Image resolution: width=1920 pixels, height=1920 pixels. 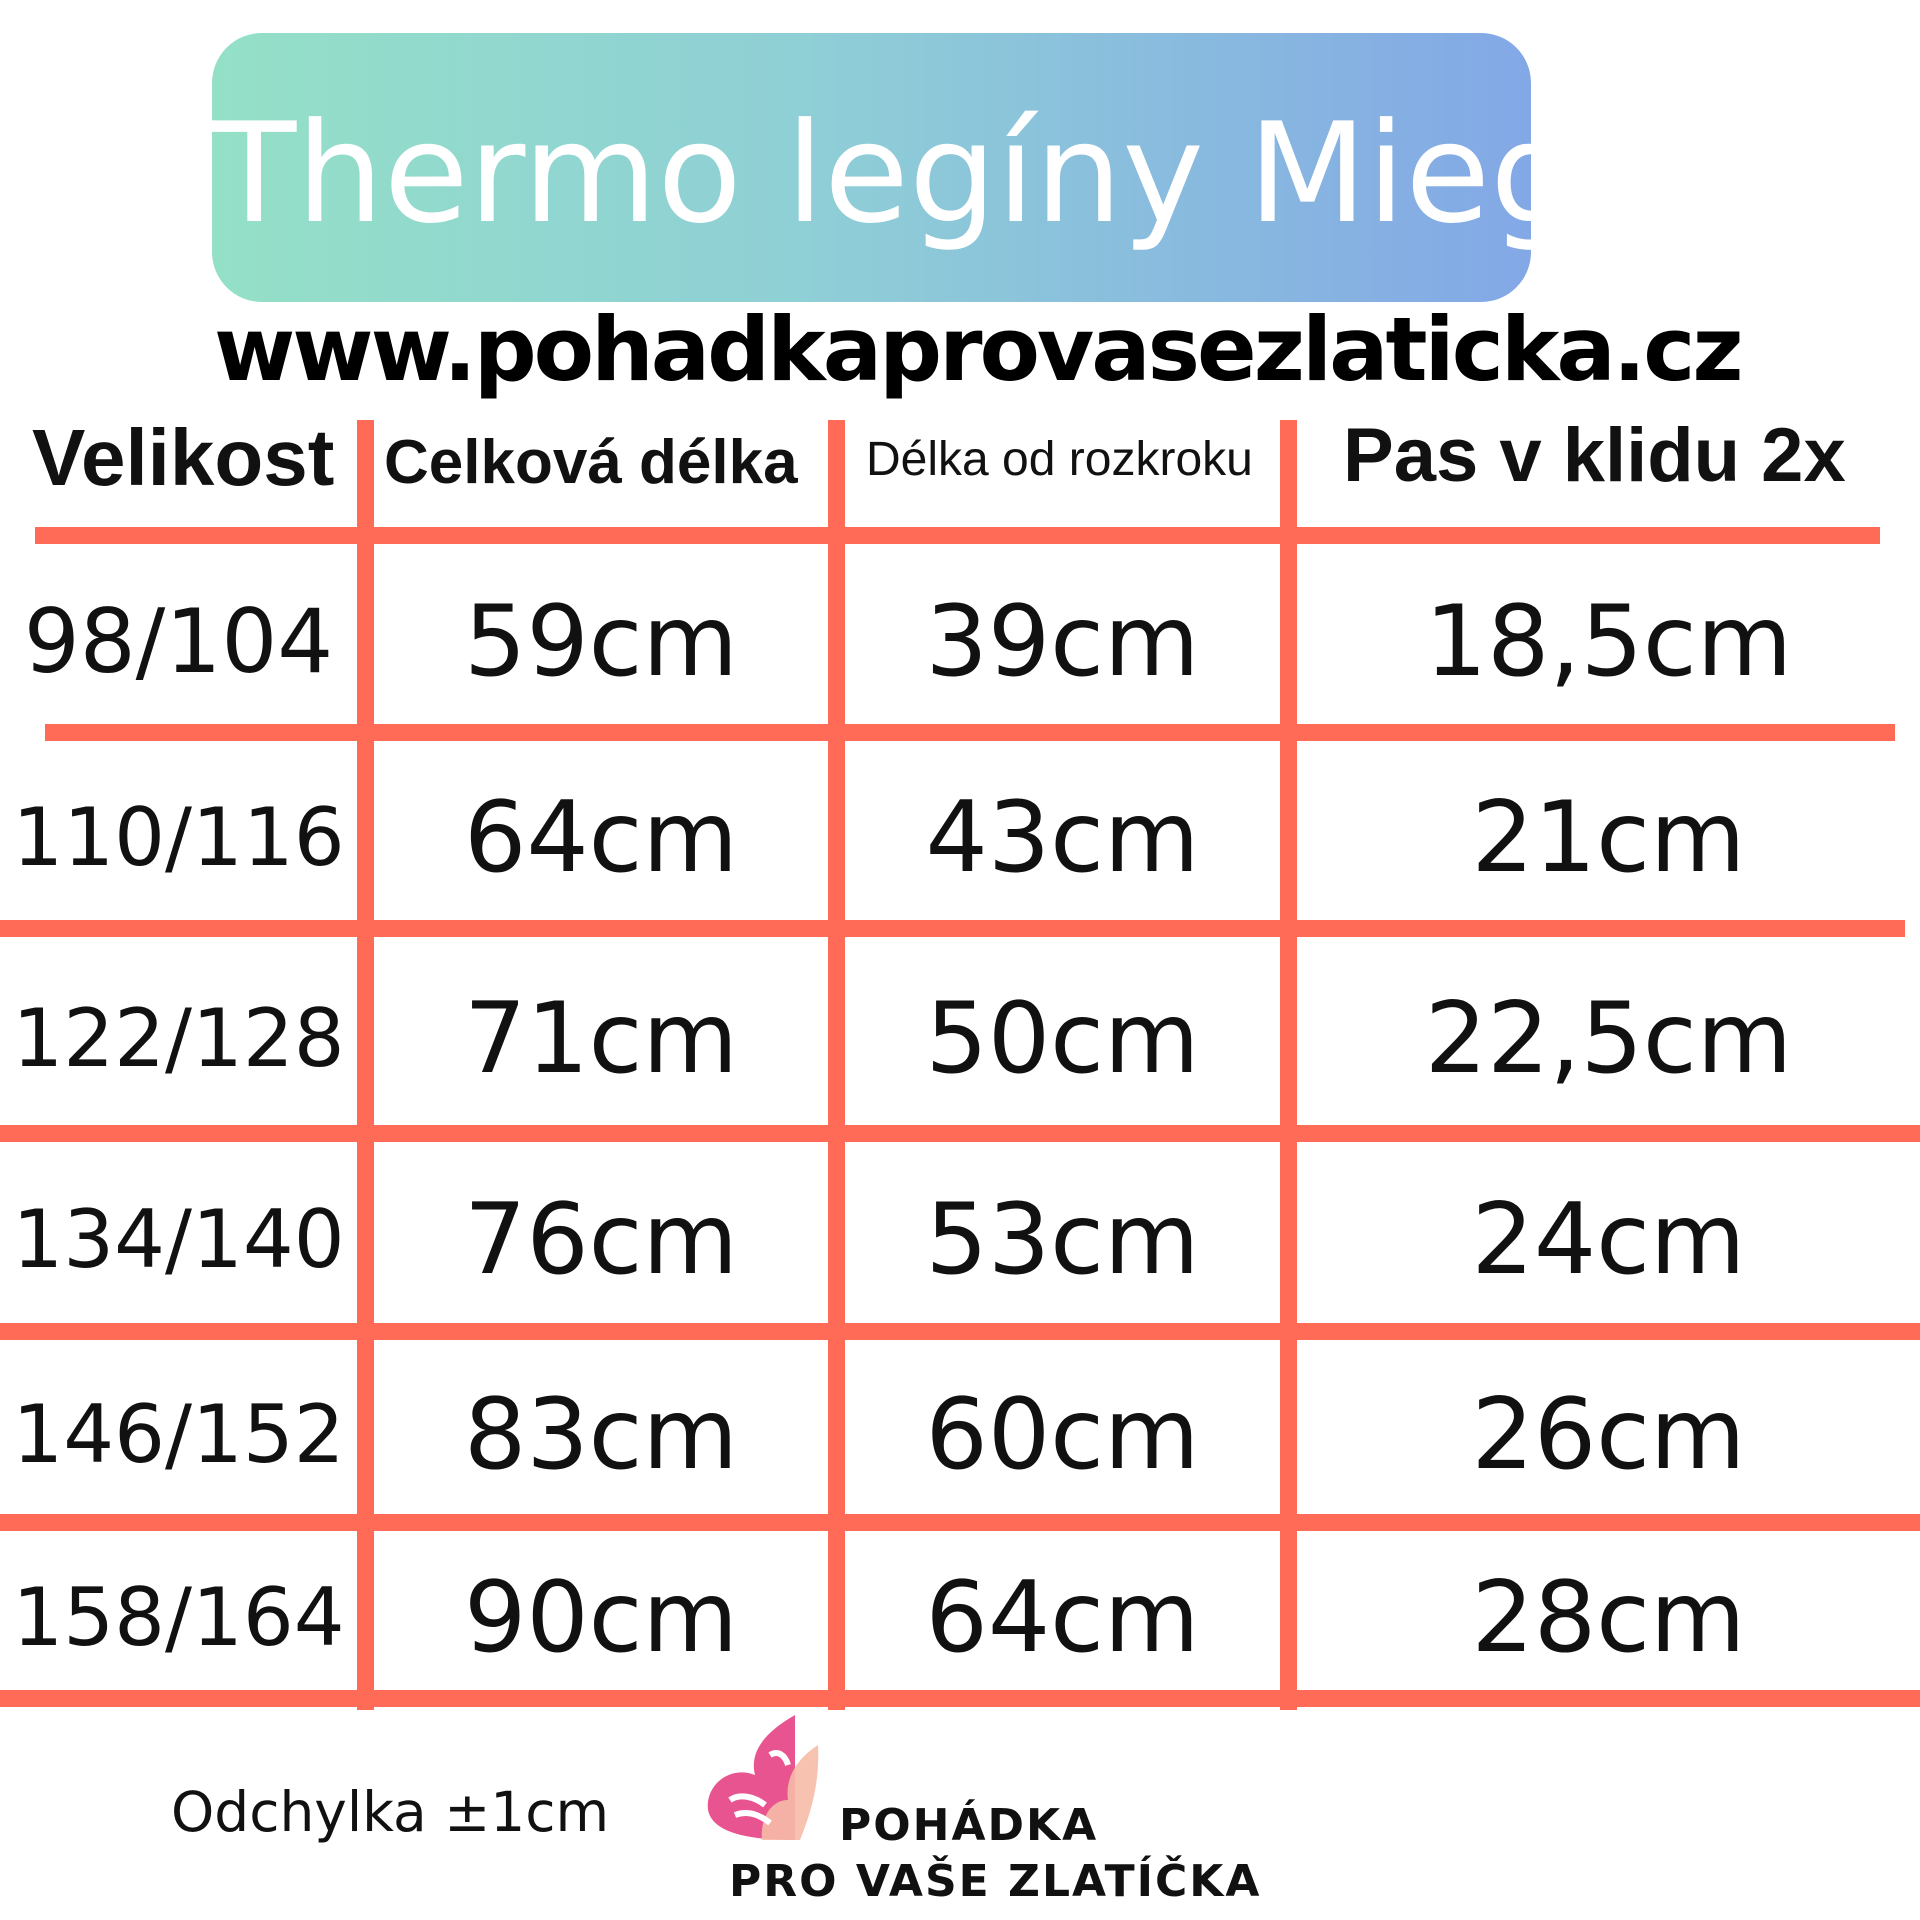 I want to click on cell-waist: 28cm, so click(x=1608, y=1618).